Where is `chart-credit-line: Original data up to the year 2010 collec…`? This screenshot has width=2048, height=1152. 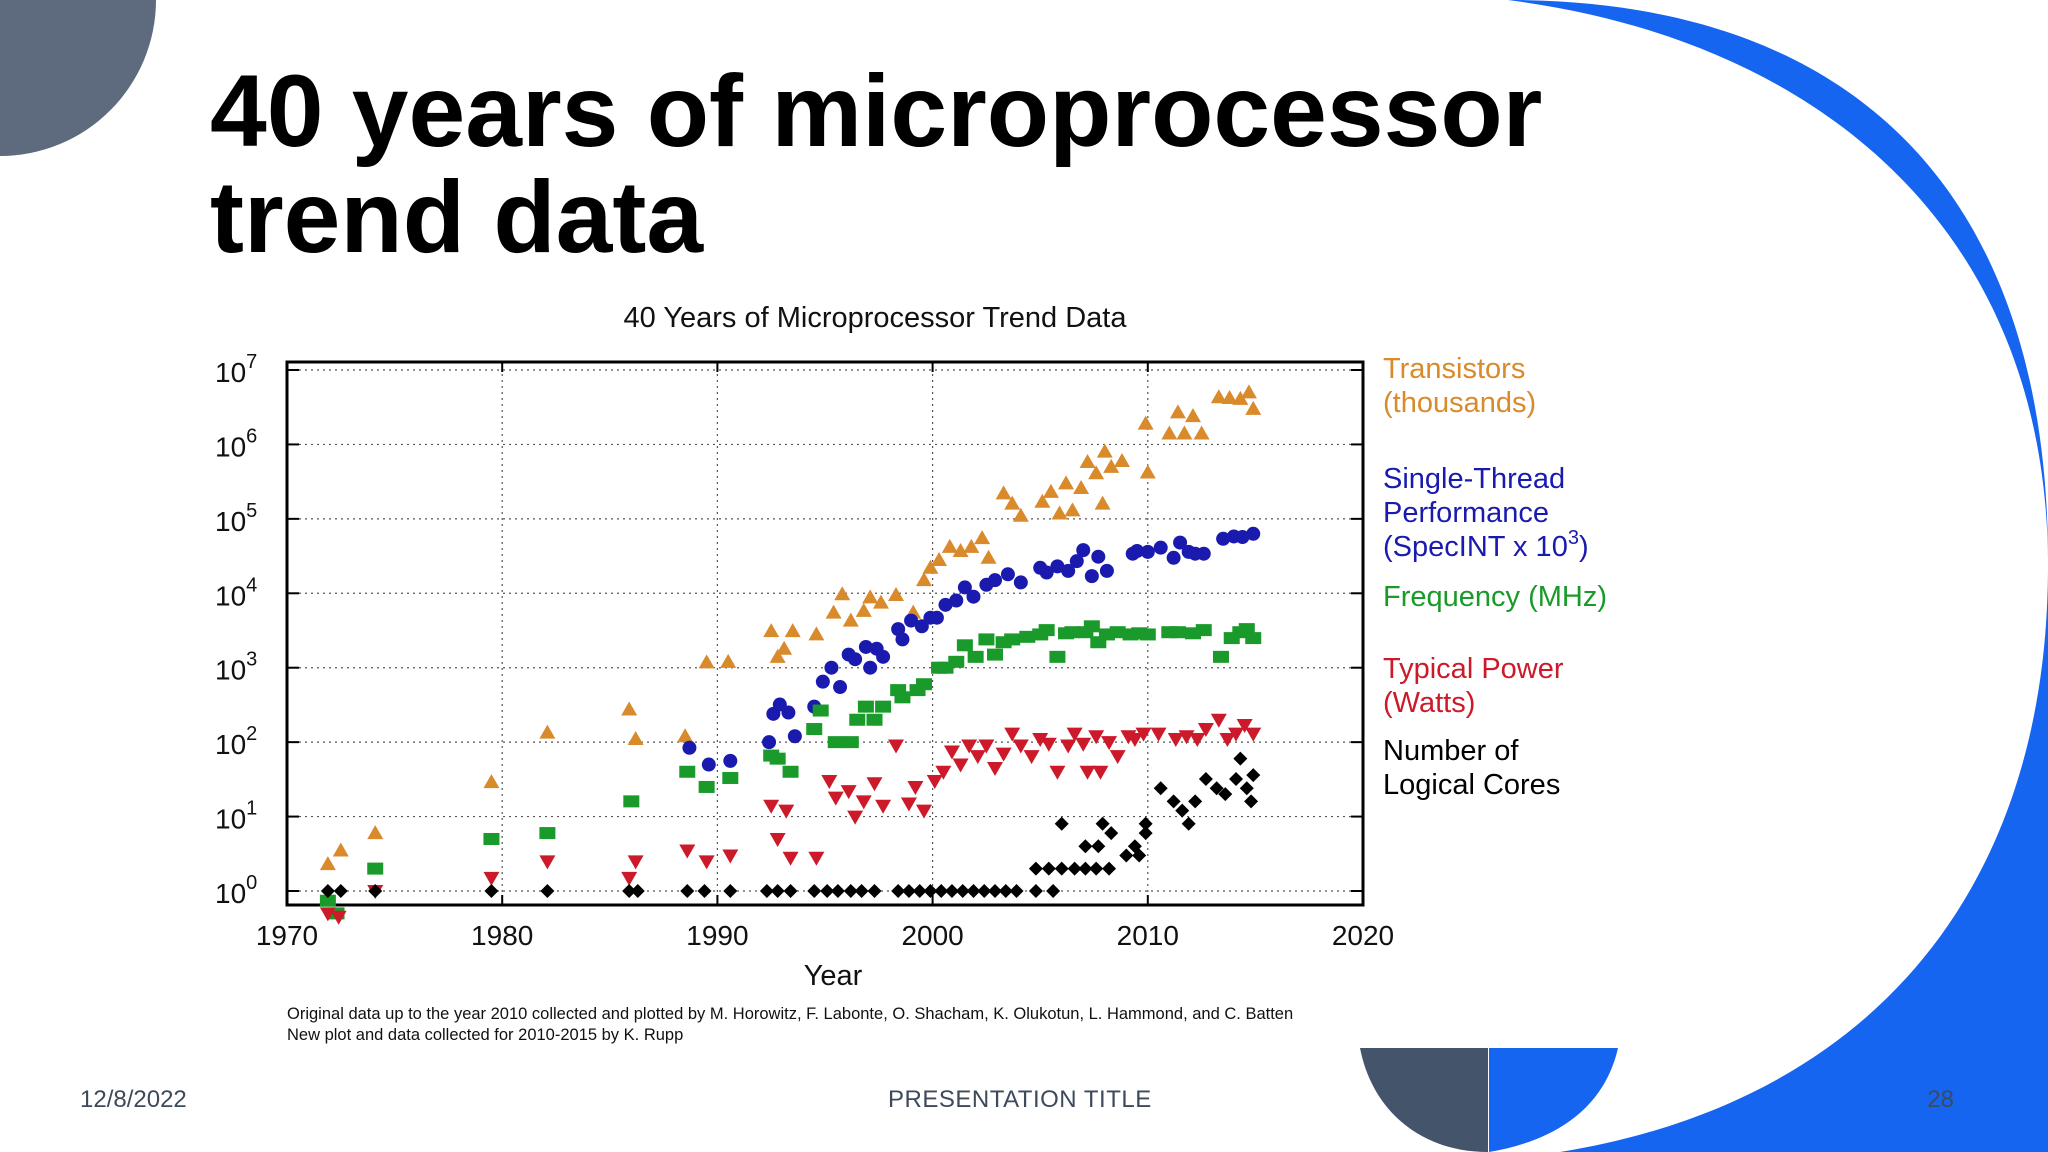
chart-credit-line: Original data up to the year 2010 collec… is located at coordinates (790, 1014).